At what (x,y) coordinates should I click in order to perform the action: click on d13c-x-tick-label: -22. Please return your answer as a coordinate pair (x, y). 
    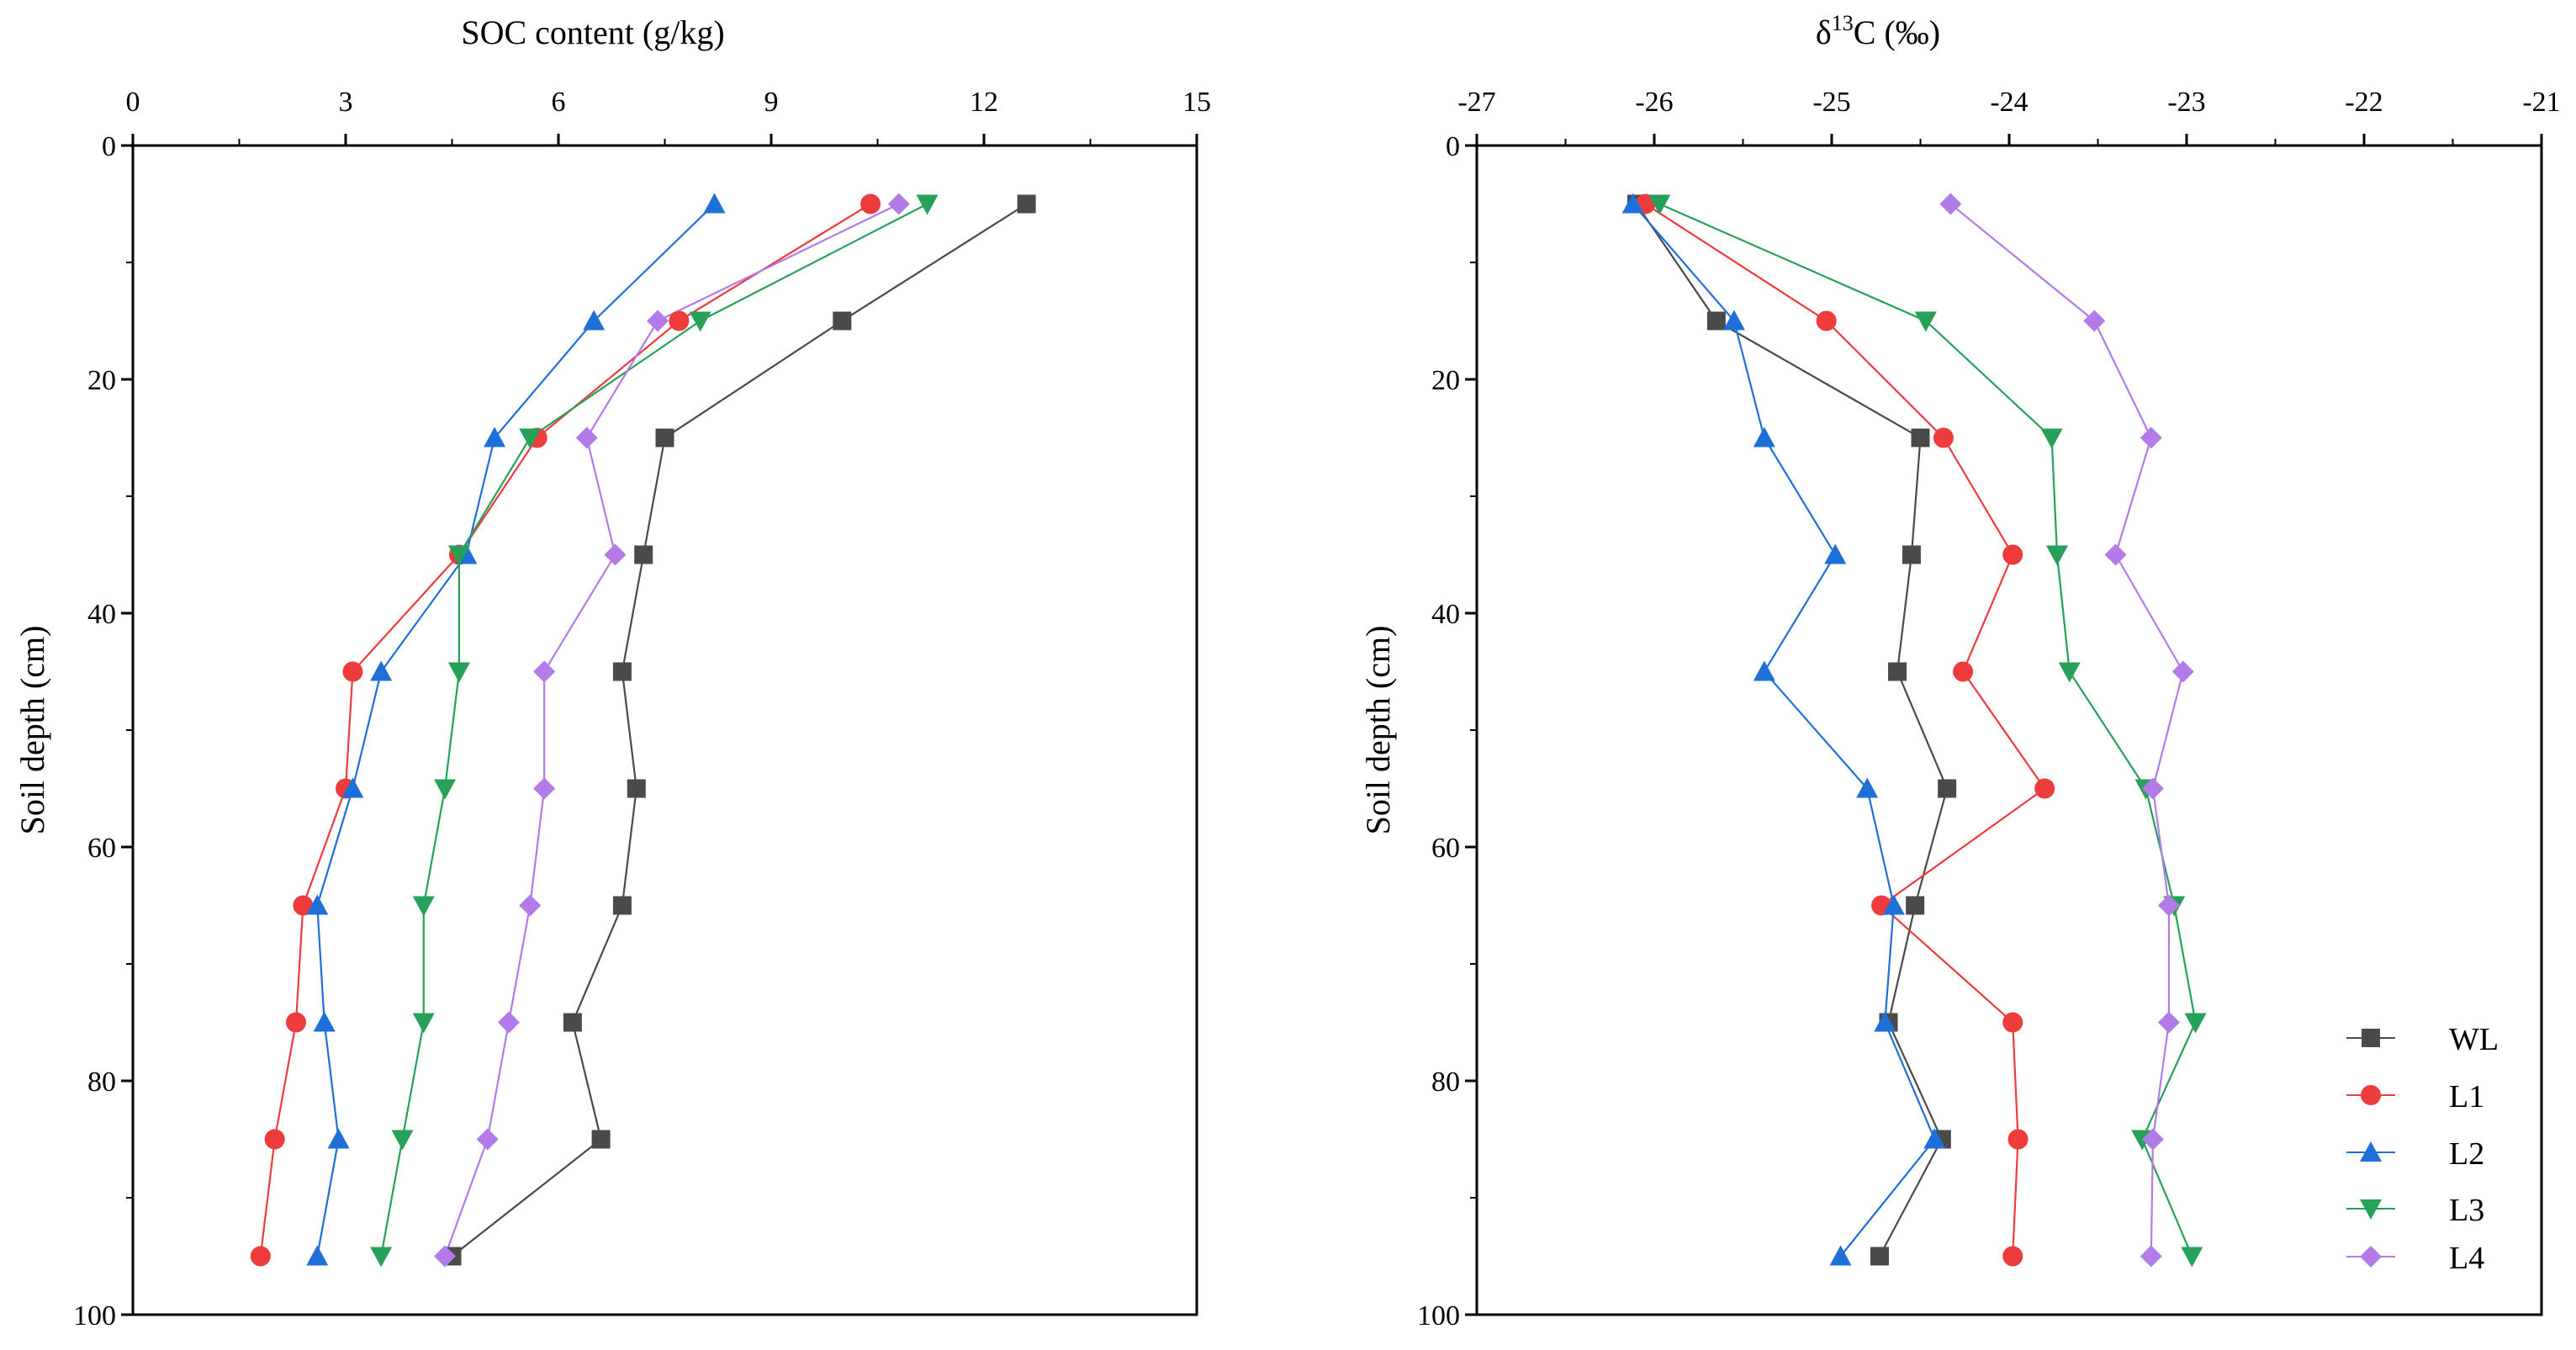
    Looking at the image, I should click on (2364, 102).